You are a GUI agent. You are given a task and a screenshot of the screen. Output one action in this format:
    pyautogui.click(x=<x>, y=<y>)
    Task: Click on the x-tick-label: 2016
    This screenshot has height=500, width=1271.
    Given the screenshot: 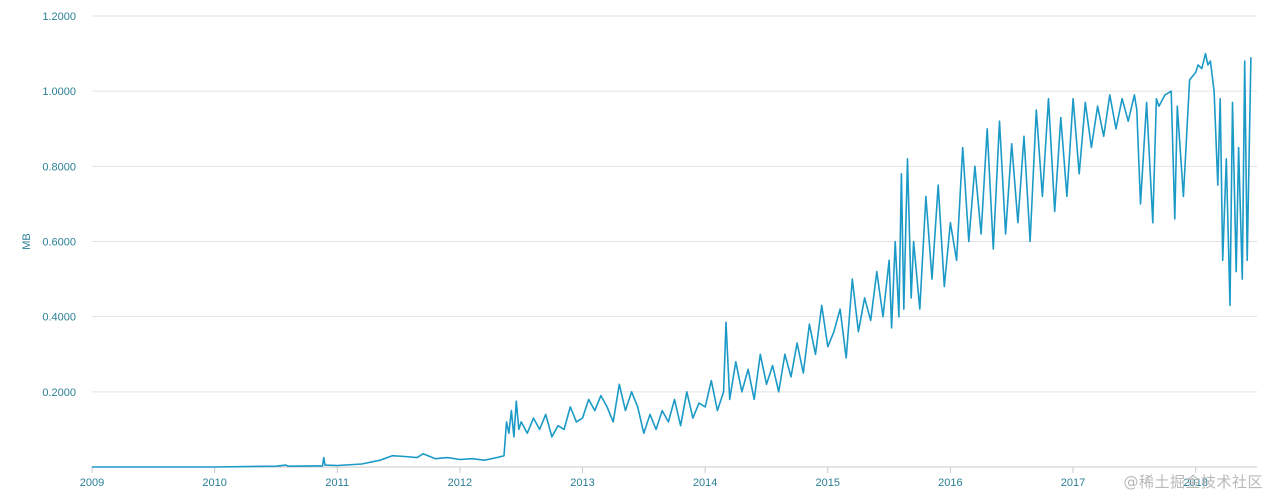 What is the action you would take?
    pyautogui.click(x=950, y=483)
    